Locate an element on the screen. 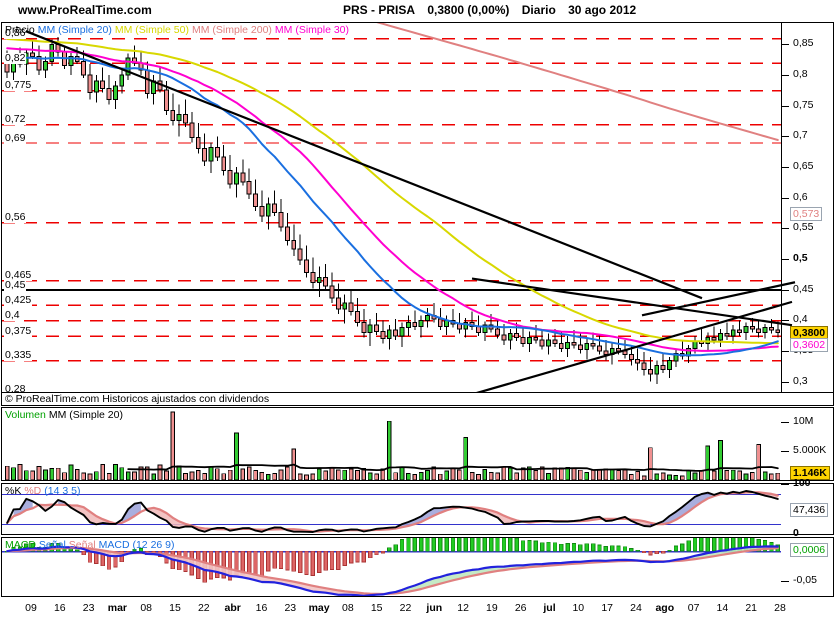 The image size is (835, 620). volume-tick-label: 10M is located at coordinates (803, 421).